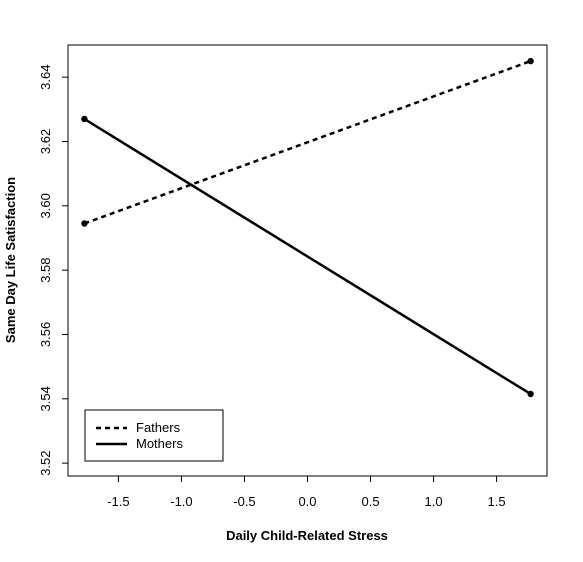 Image resolution: width=583 pixels, height=562 pixels. Describe the element at coordinates (118, 501) in the screenshot. I see `x-tick-label: -1.5` at that location.